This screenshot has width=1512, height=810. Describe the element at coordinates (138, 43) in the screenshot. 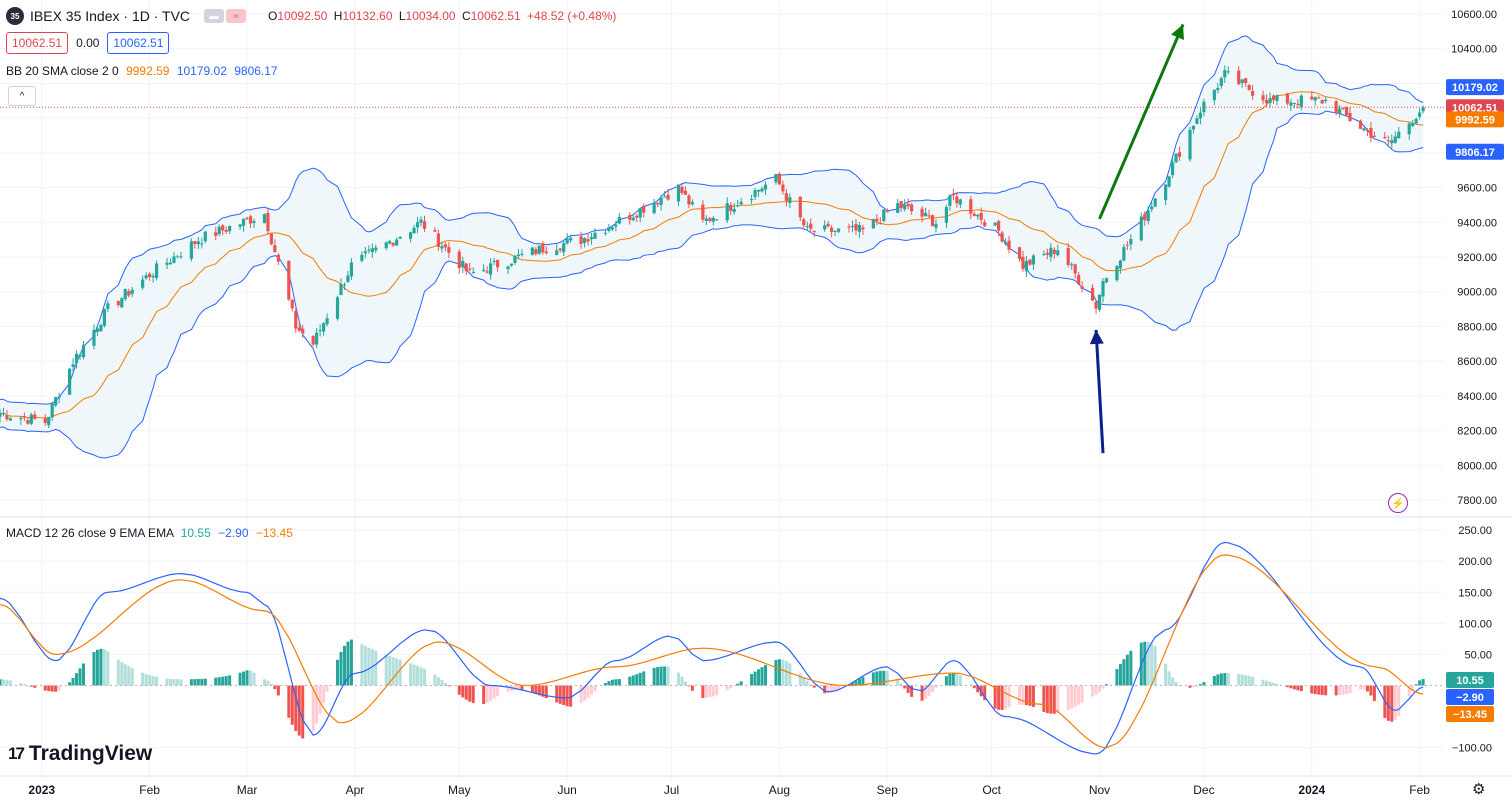

I see `ask-box: 10062.51` at that location.